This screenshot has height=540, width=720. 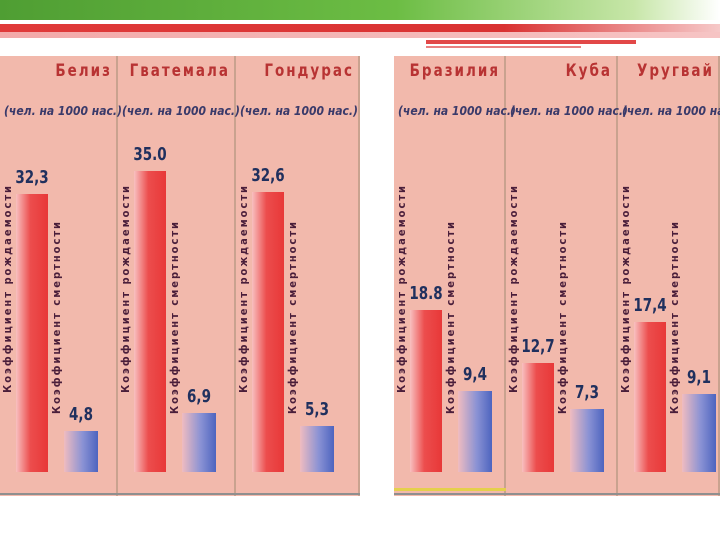 What do you see at coordinates (531, 42) in the screenshot?
I see `decor-red-line` at bounding box center [531, 42].